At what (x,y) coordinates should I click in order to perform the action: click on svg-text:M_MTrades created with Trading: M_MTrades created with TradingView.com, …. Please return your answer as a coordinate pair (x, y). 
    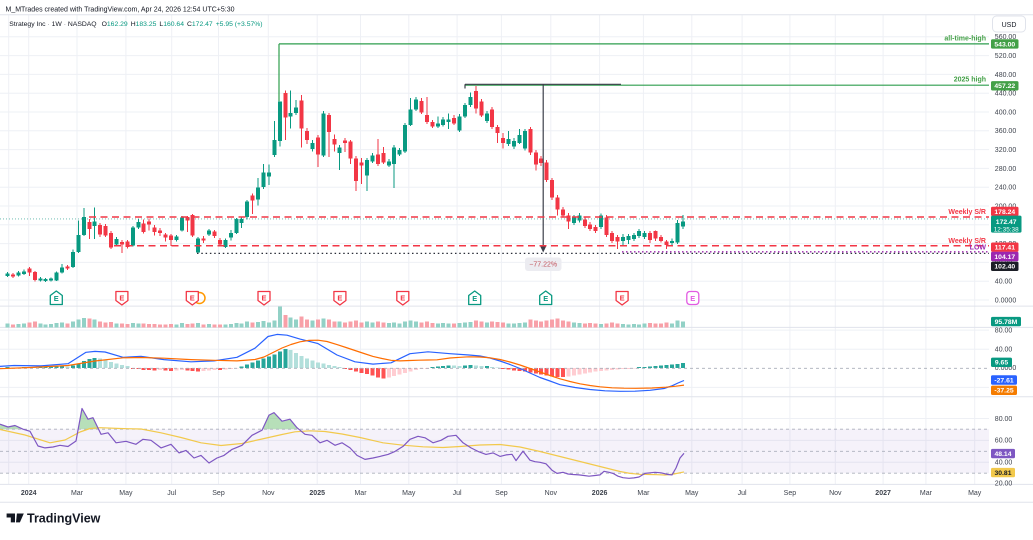
    Looking at the image, I should click on (120, 9).